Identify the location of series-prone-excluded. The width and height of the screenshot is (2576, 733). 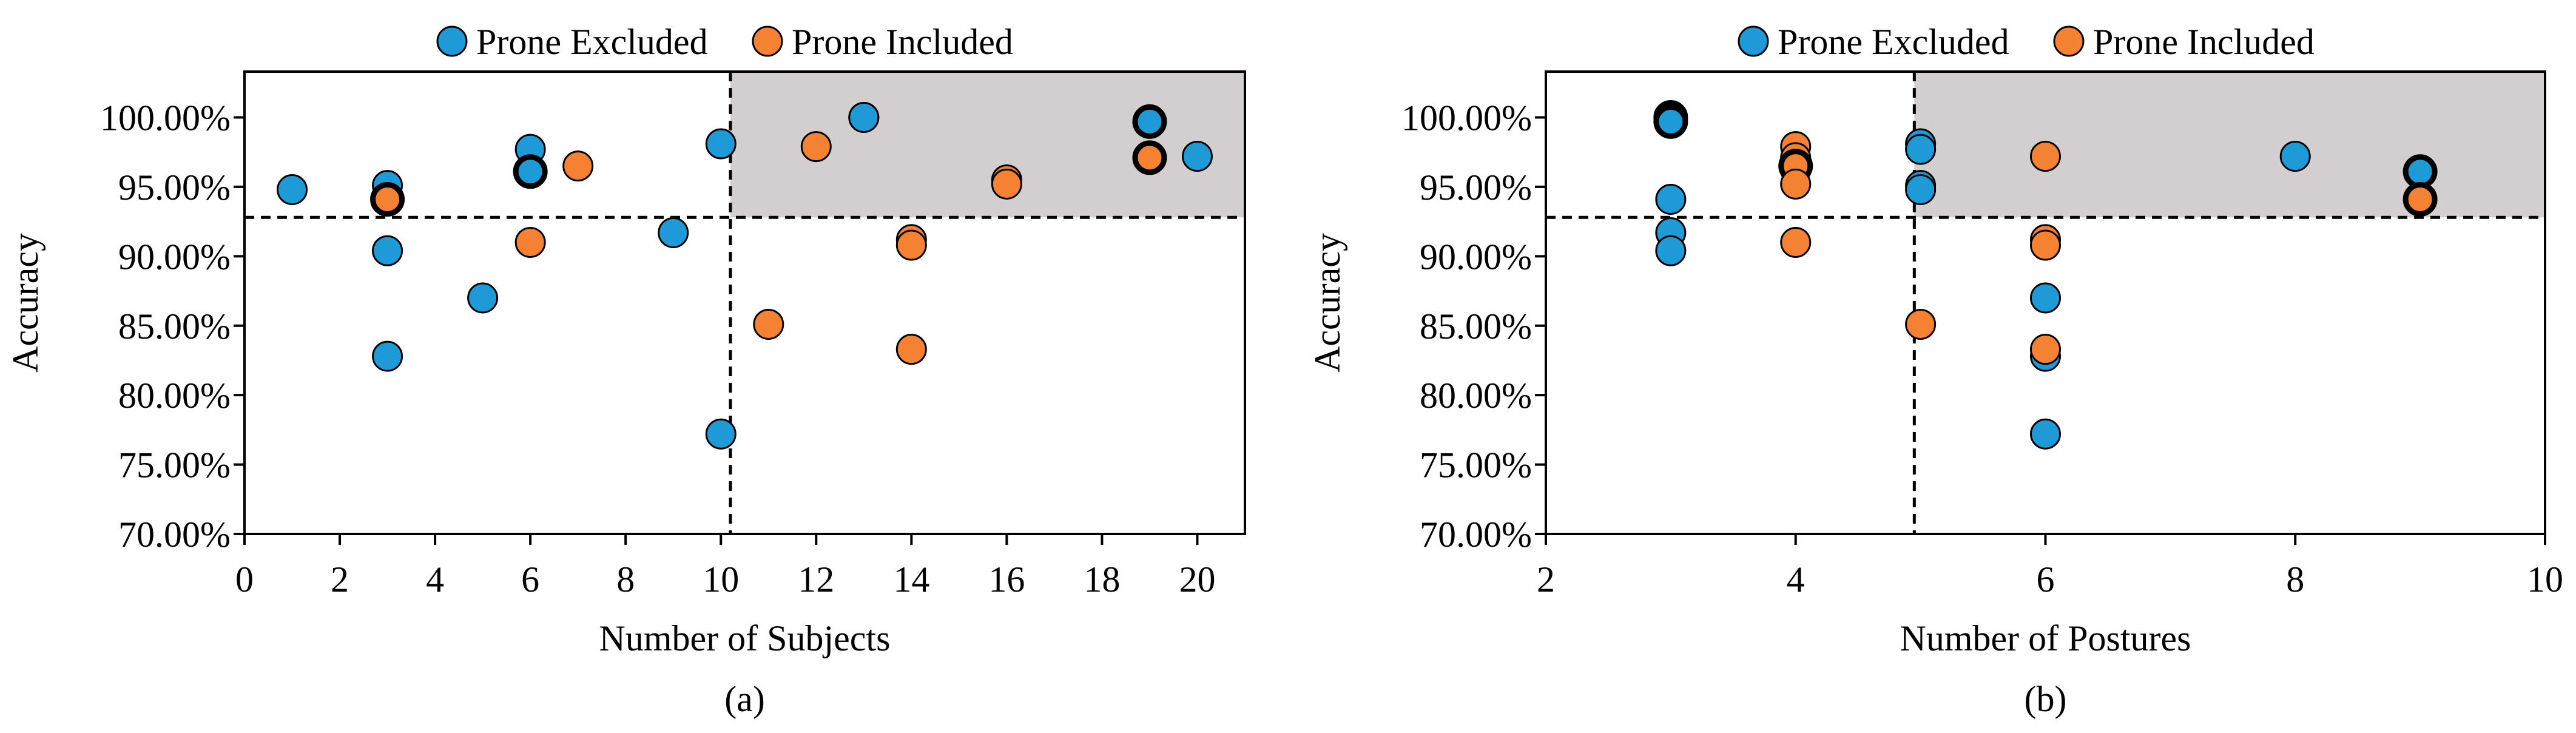
(2046, 275).